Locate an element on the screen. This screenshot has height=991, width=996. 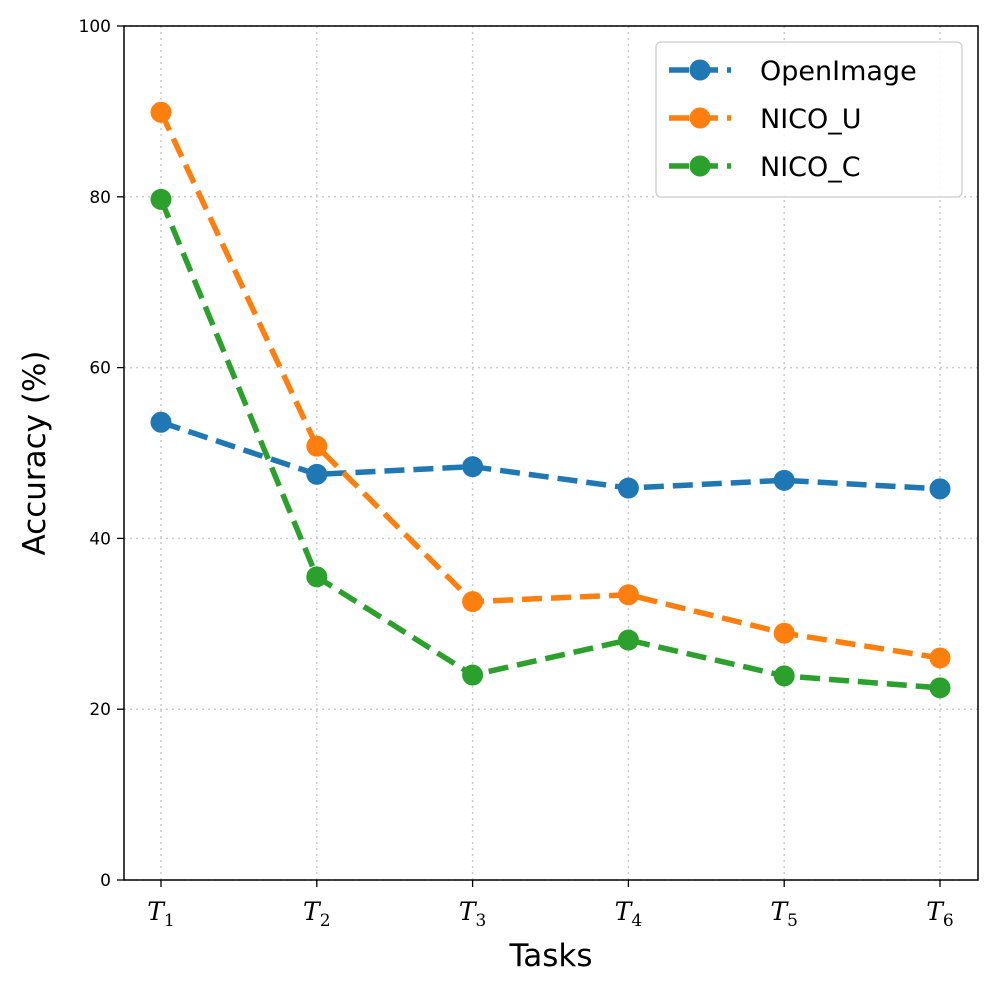
y-tick-label: 20 is located at coordinates (100, 710).